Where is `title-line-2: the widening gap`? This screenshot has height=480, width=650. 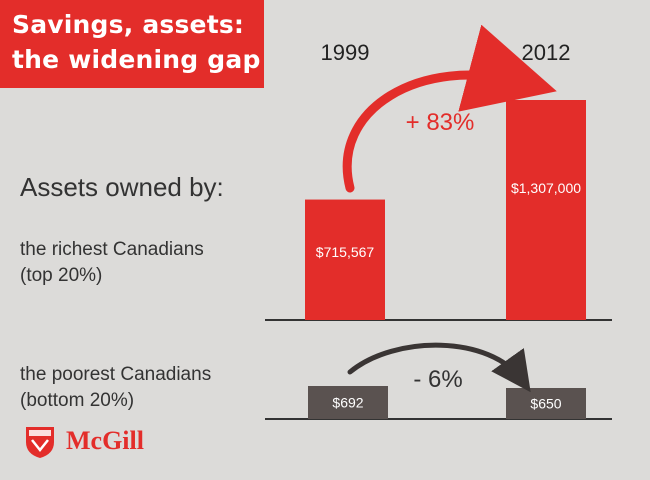
title-line-2: the widening gap is located at coordinates (136, 59).